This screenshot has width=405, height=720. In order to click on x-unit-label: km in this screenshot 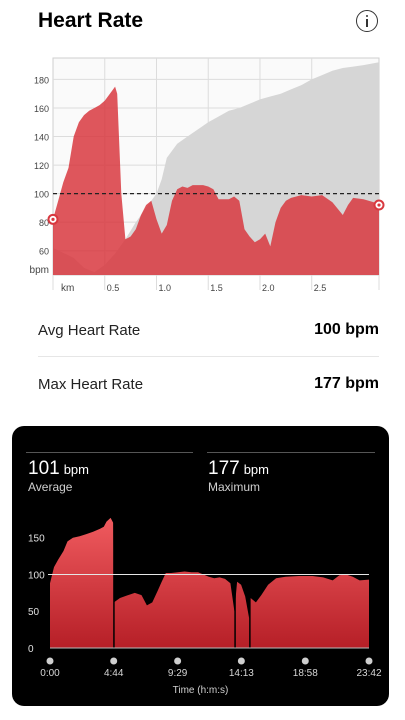, I will do `click(67, 288)`.